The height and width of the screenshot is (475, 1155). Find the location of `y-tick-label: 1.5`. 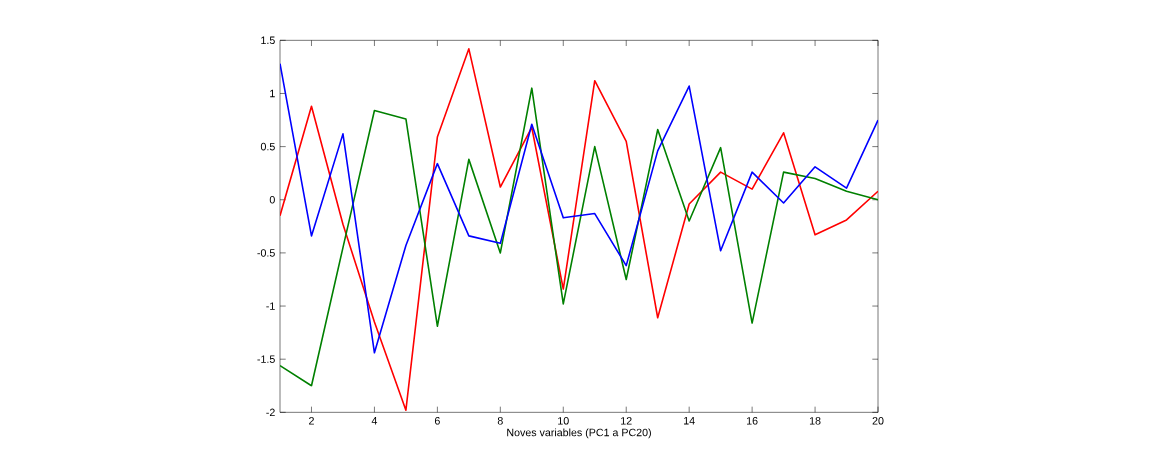

y-tick-label: 1.5 is located at coordinates (268, 40).